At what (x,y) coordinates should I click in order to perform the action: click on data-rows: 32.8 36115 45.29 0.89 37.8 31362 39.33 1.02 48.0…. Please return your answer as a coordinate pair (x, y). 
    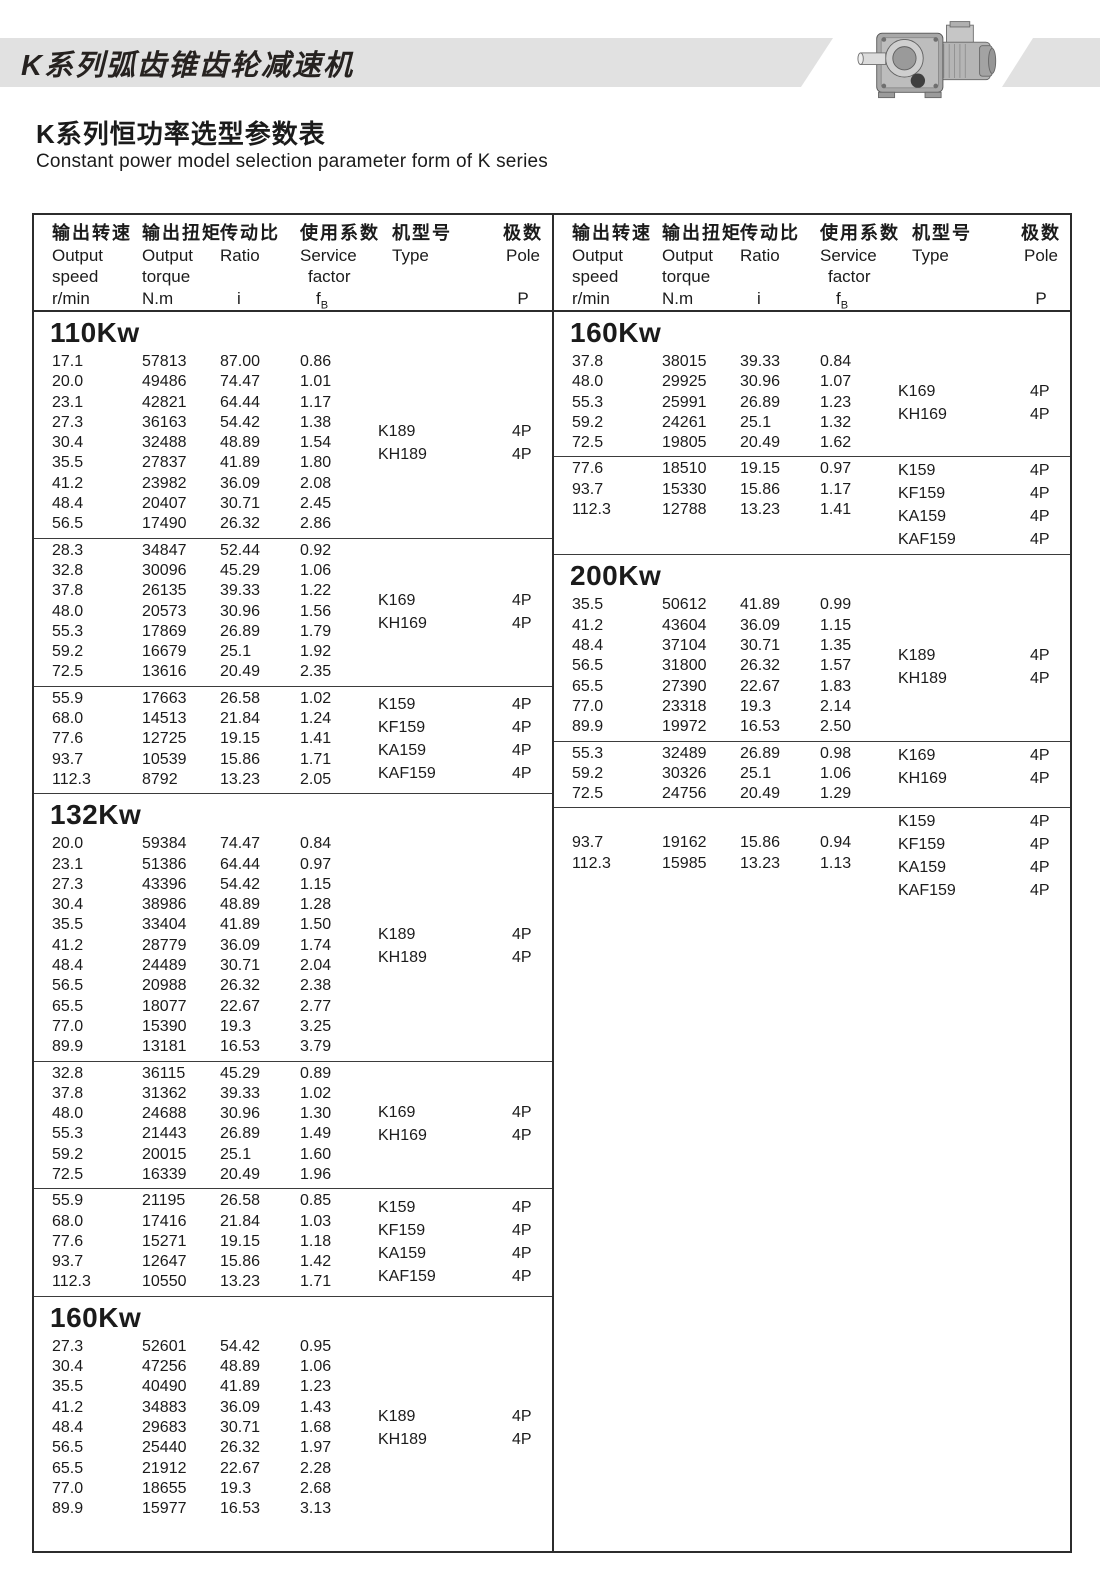
    Looking at the image, I should click on (203, 1125).